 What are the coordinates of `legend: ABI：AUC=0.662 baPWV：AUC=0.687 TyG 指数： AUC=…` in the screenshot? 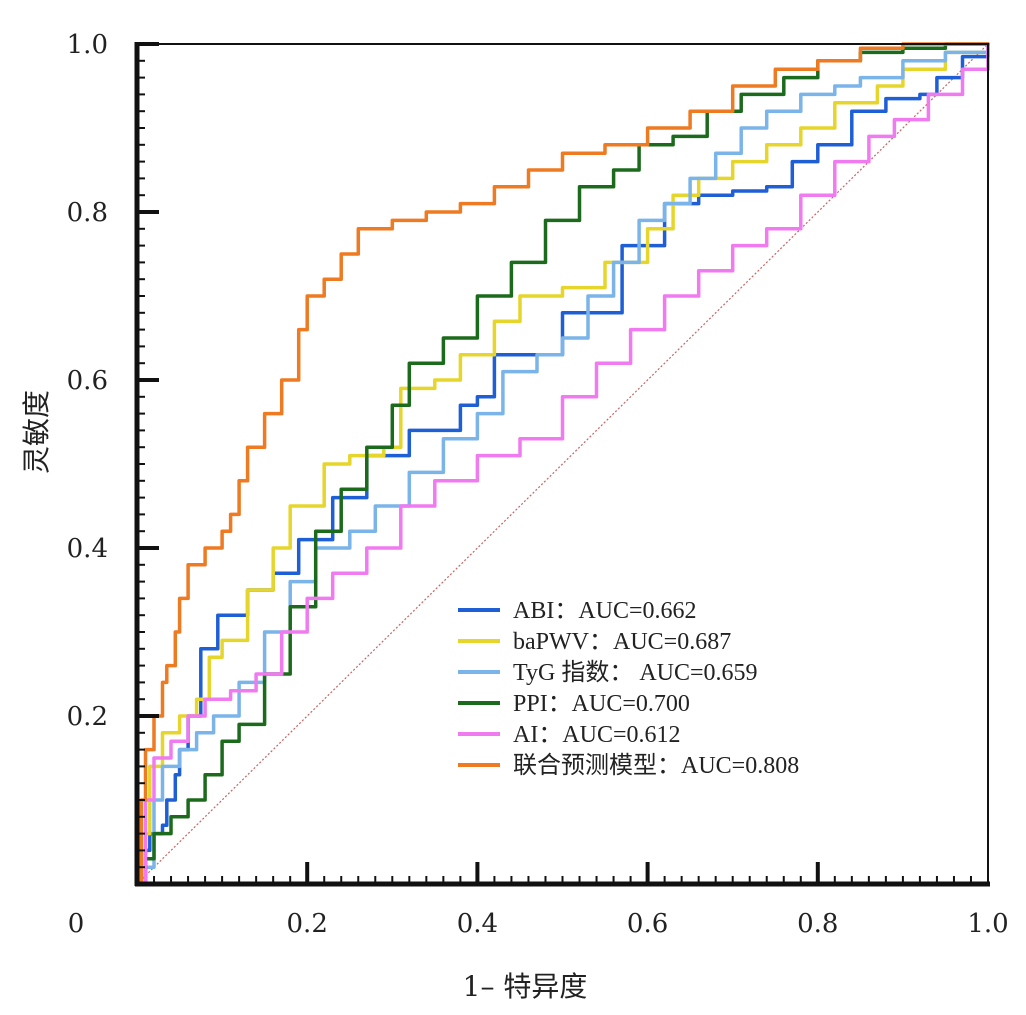 It's located at (628, 688).